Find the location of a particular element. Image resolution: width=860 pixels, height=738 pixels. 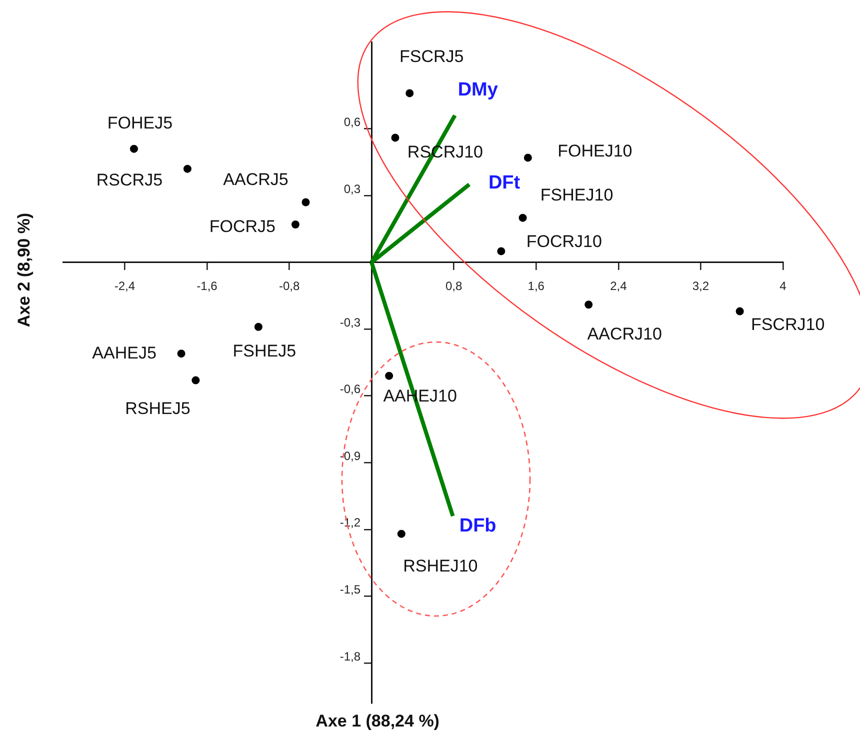

series-label: DMy is located at coordinates (478, 90).